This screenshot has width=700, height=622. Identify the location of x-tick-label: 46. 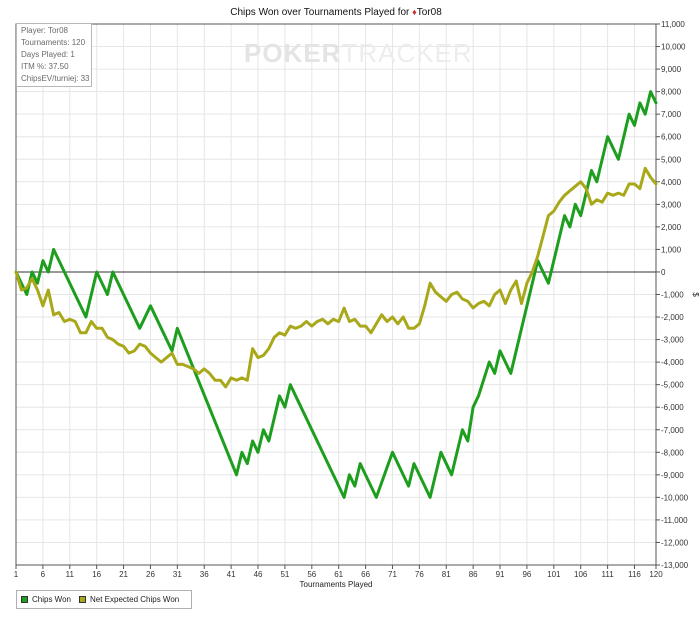
(258, 574).